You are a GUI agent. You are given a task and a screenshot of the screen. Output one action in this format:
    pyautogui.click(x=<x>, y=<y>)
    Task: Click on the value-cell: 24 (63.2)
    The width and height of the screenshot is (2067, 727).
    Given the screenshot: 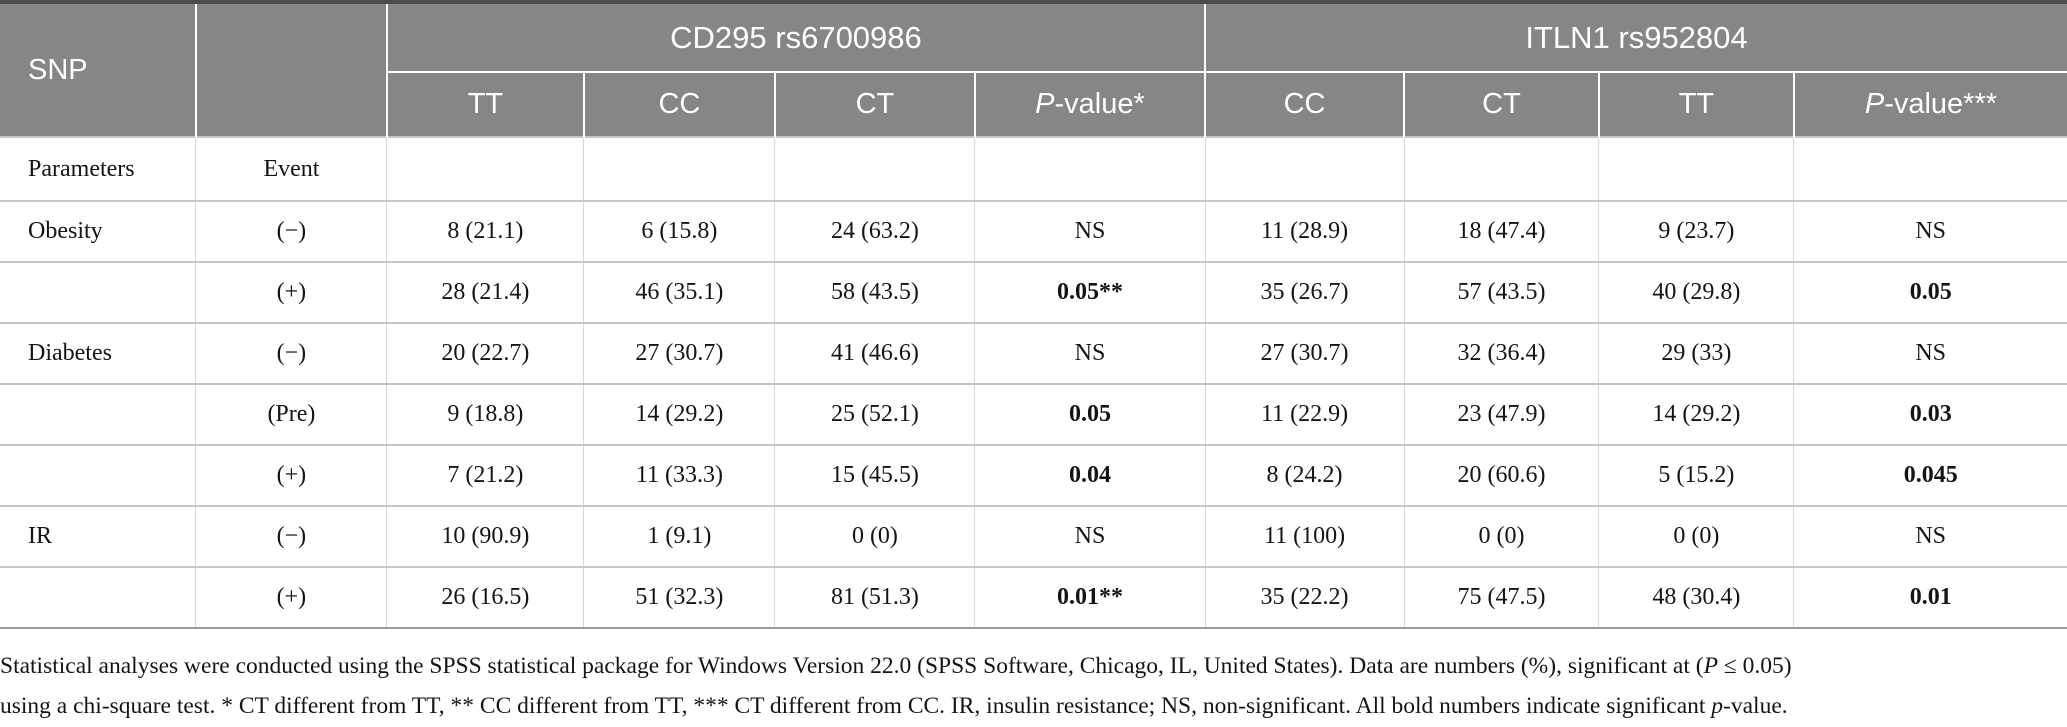 What is the action you would take?
    pyautogui.click(x=874, y=231)
    